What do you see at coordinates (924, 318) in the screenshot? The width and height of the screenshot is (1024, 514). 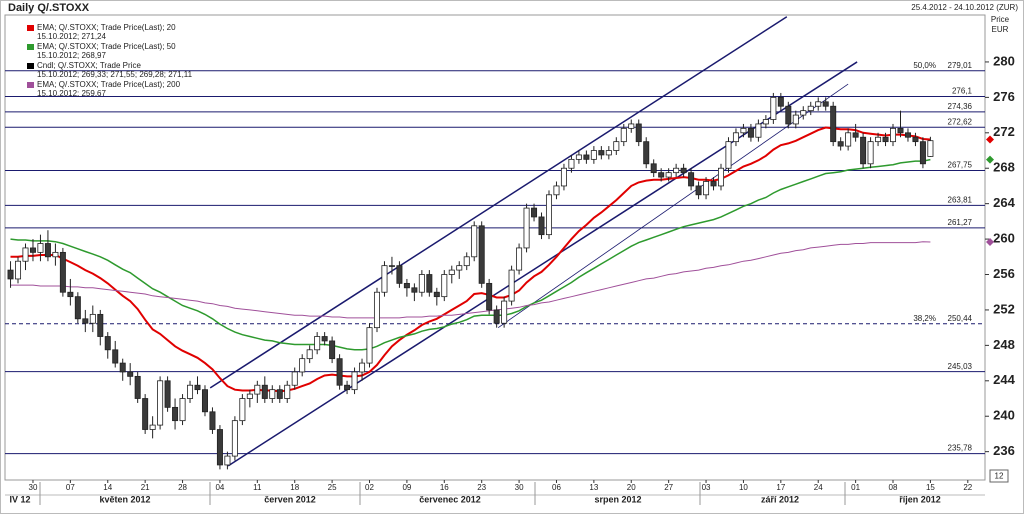 I see `level-note: 38,2%` at bounding box center [924, 318].